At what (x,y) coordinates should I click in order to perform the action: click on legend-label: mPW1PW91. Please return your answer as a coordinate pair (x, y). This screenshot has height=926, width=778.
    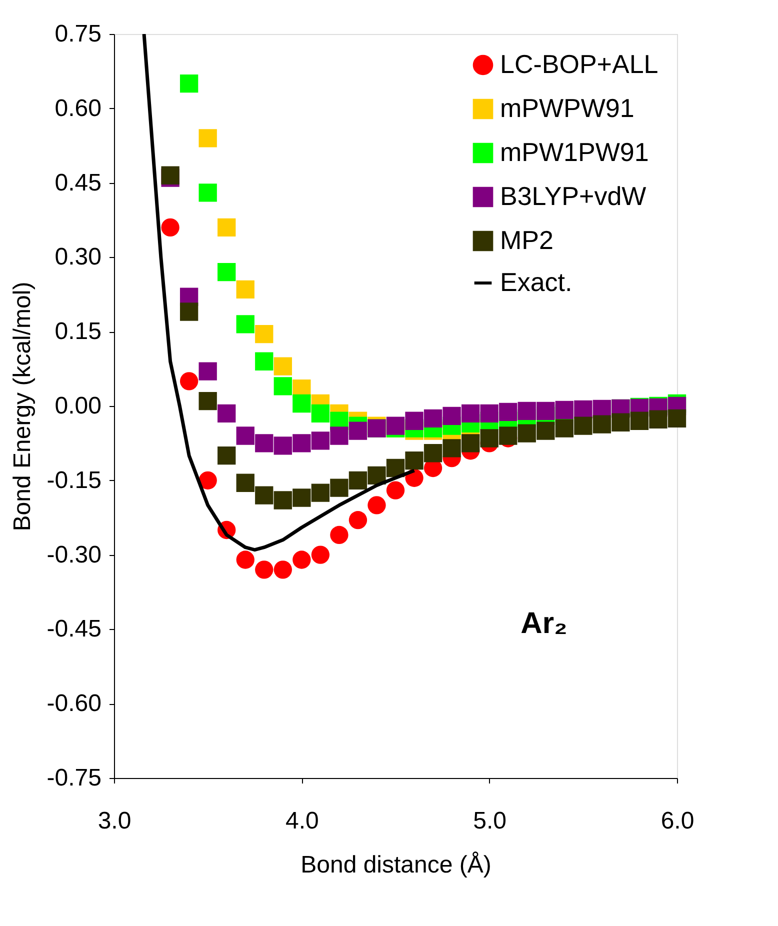
    Looking at the image, I should click on (574, 152).